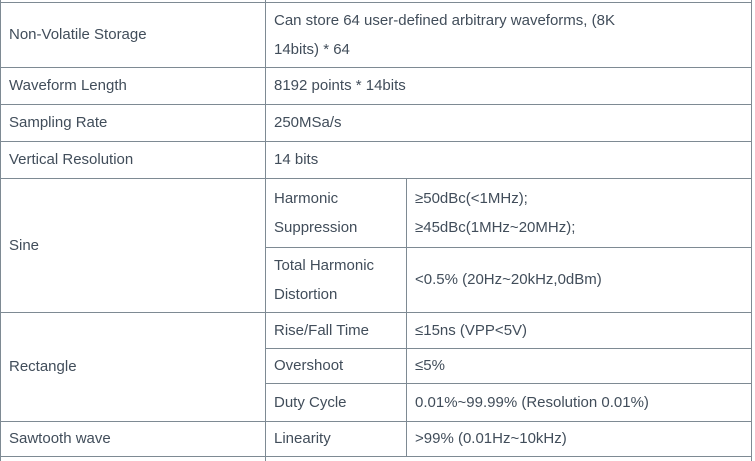  I want to click on row-vertical-resolution: Vertical Resolution 14 bits, so click(376, 159).